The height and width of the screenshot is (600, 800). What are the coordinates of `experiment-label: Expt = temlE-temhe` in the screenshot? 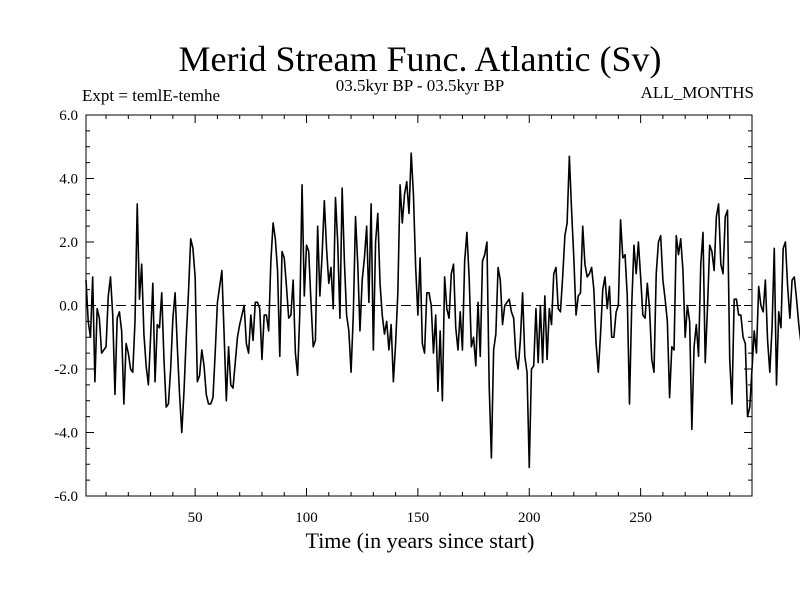 It's located at (151, 95).